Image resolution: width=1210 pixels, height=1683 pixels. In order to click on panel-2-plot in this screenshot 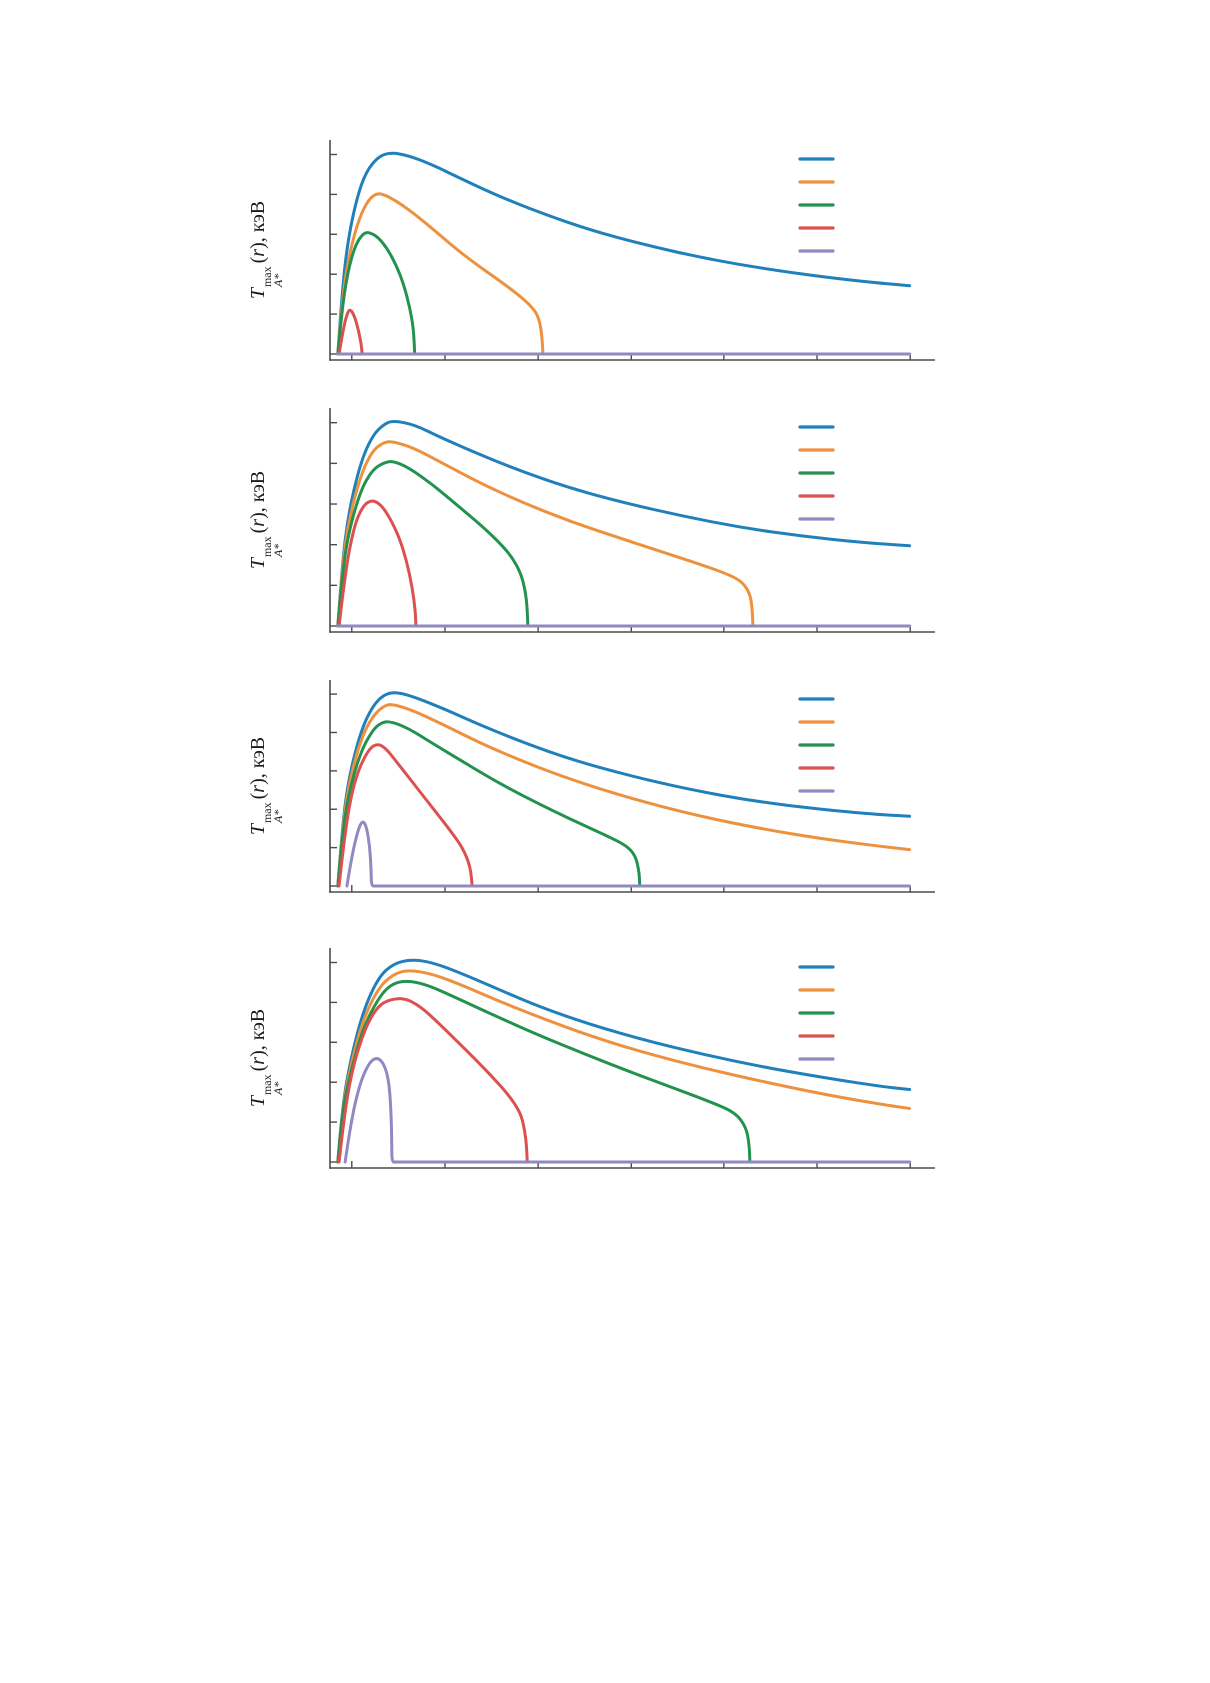, I will do `click(632, 520)`.